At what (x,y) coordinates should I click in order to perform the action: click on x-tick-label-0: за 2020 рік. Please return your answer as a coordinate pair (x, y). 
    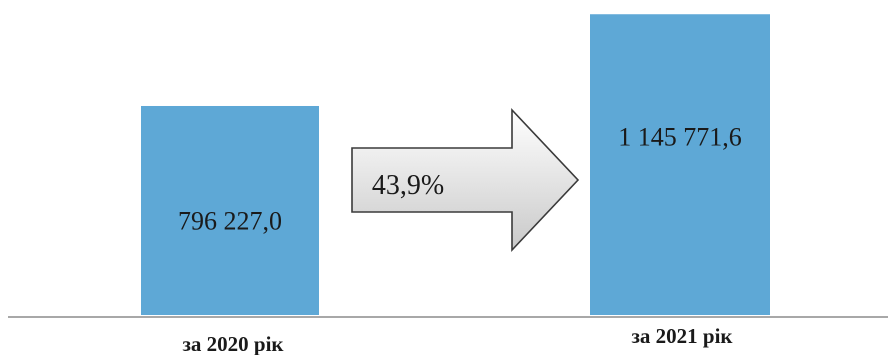
    Looking at the image, I should click on (233, 343).